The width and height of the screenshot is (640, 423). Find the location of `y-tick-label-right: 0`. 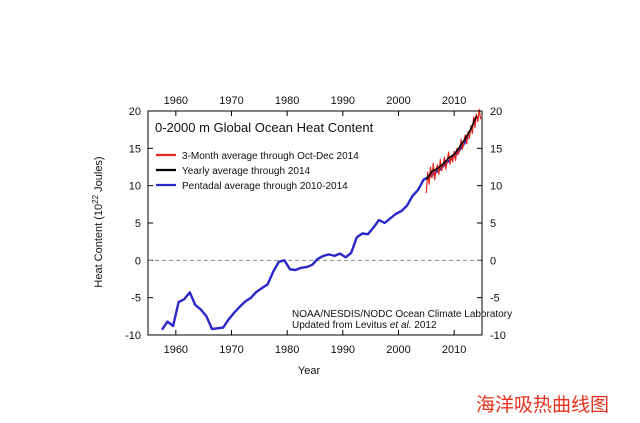

y-tick-label-right: 0 is located at coordinates (493, 261).